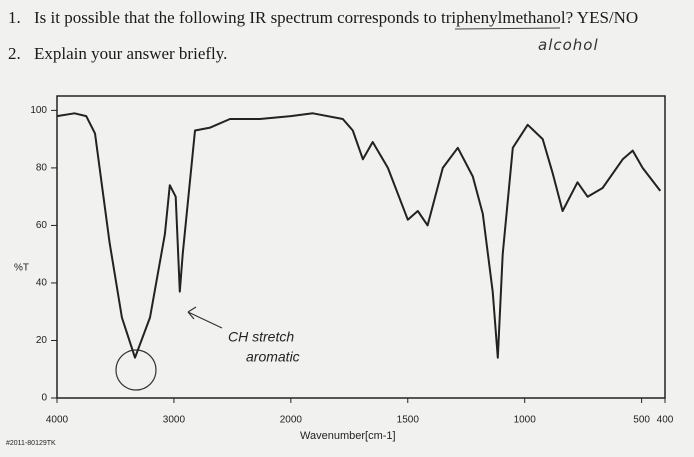 This screenshot has width=694, height=457. Describe the element at coordinates (131, 53) in the screenshot. I see `question-text: Explain your answer briefly.` at that location.